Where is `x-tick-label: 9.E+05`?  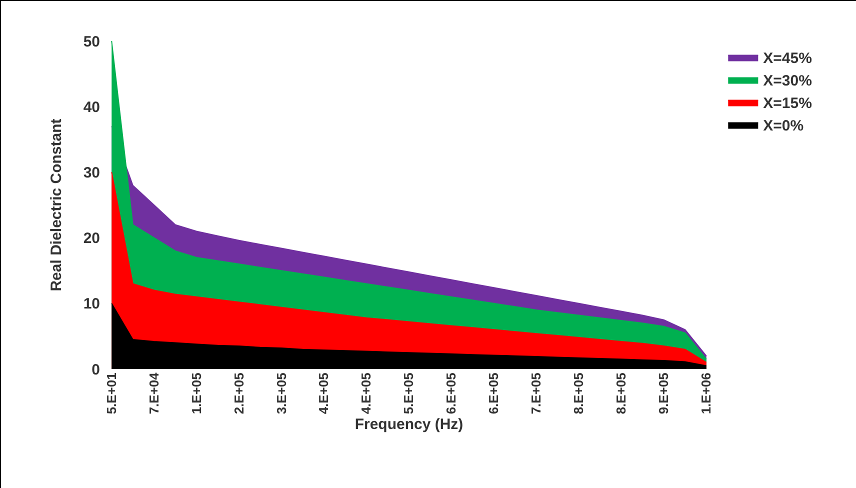
x-tick-label: 9.E+05 is located at coordinates (664, 393).